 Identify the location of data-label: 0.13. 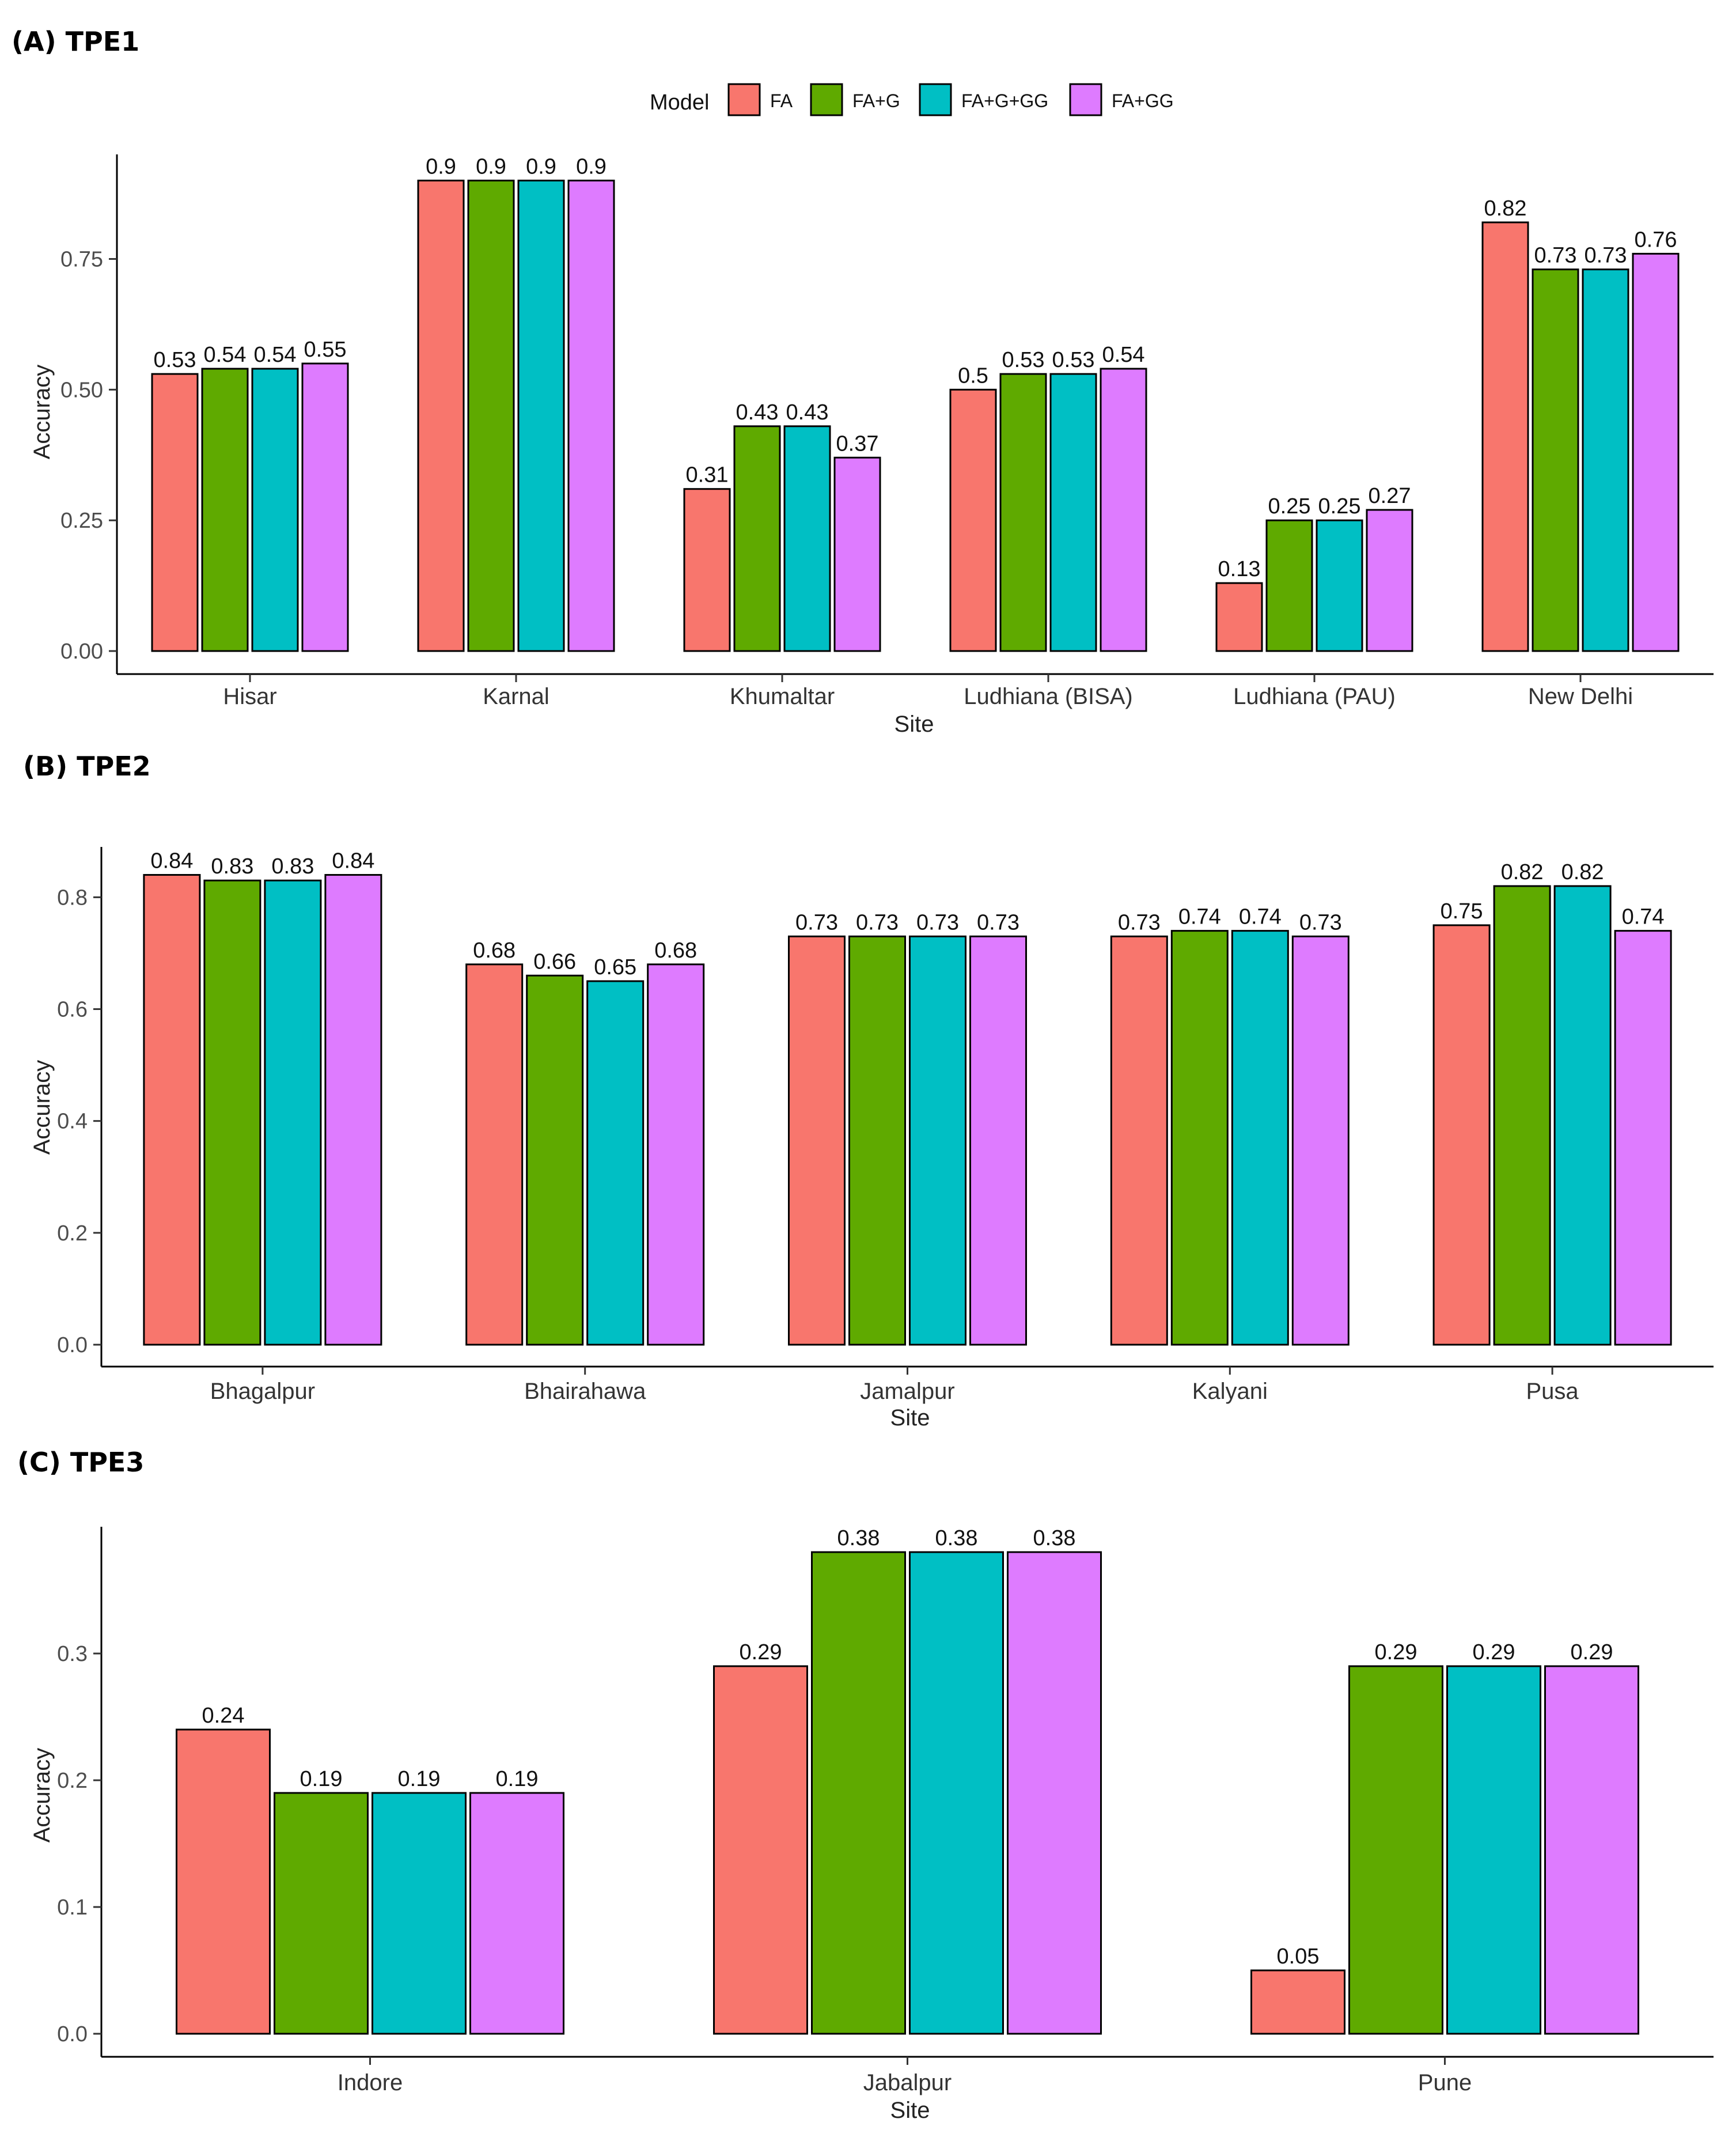
(1239, 569).